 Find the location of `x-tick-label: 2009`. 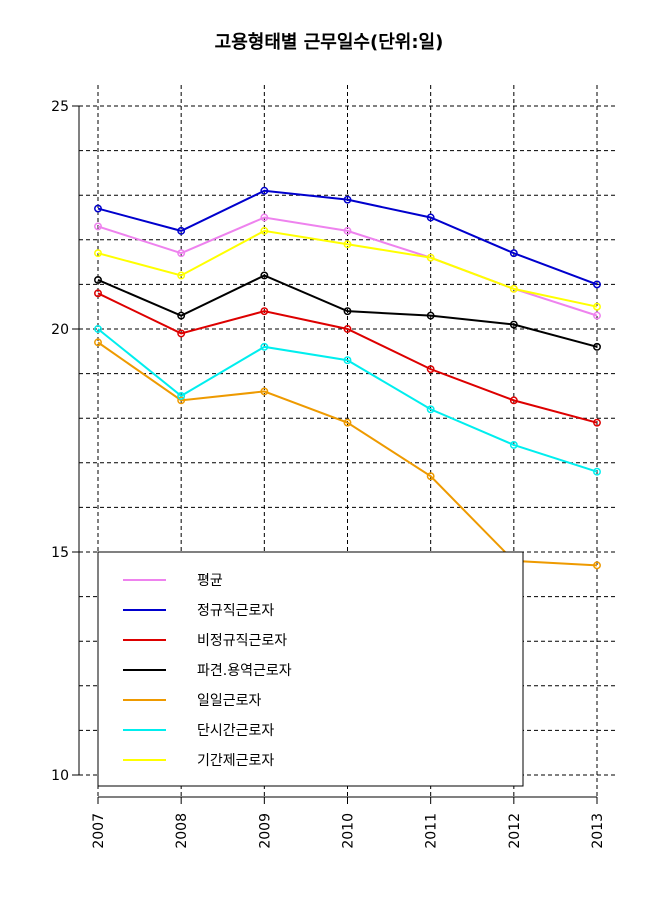

x-tick-label: 2009 is located at coordinates (265, 831).